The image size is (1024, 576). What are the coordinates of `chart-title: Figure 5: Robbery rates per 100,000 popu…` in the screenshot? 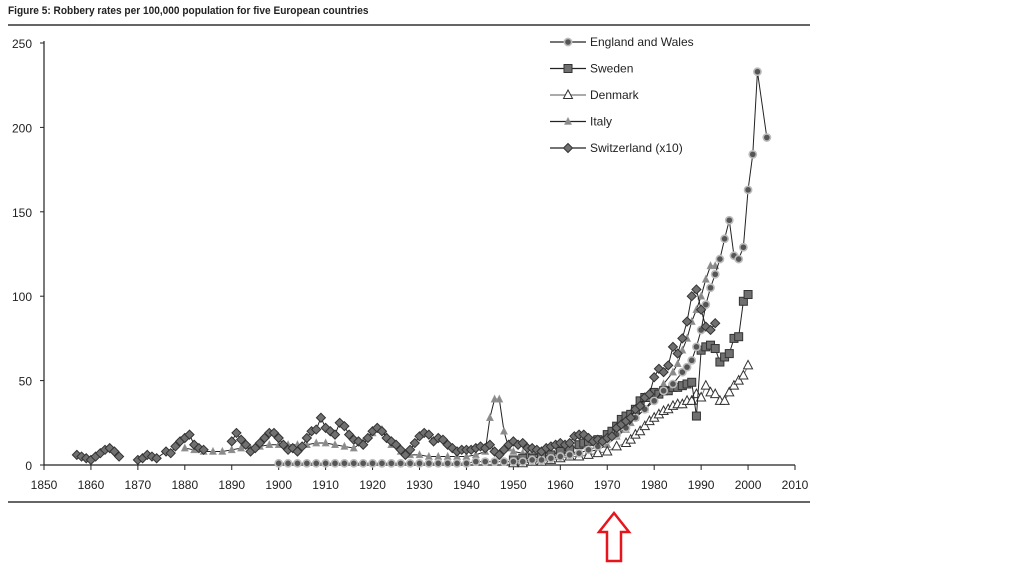 It's located at (188, 11).